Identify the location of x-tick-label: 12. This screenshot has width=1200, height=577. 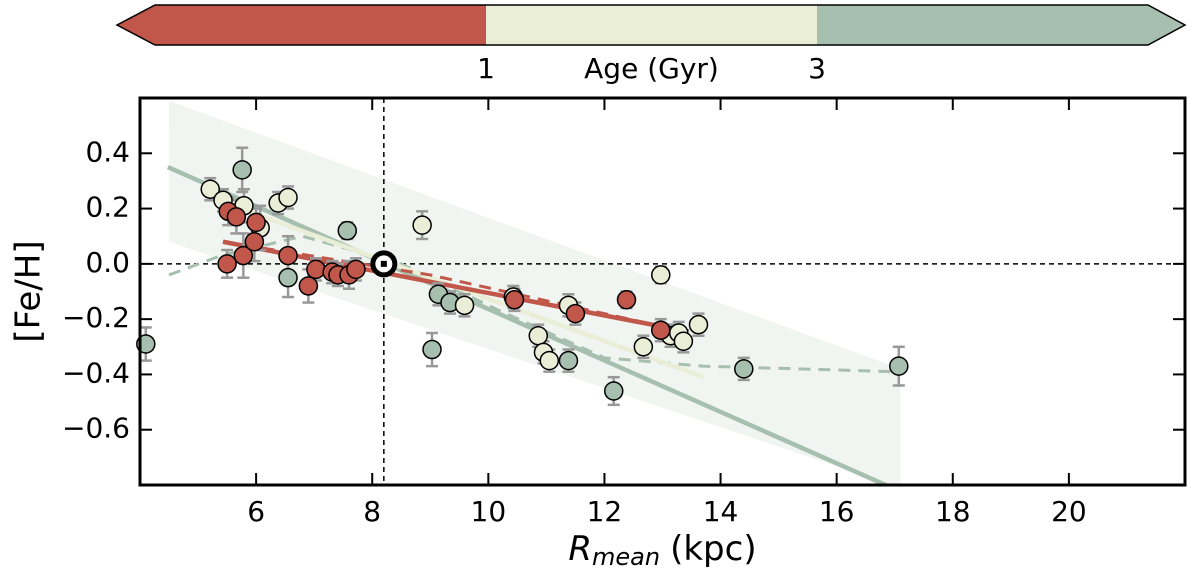
(605, 511).